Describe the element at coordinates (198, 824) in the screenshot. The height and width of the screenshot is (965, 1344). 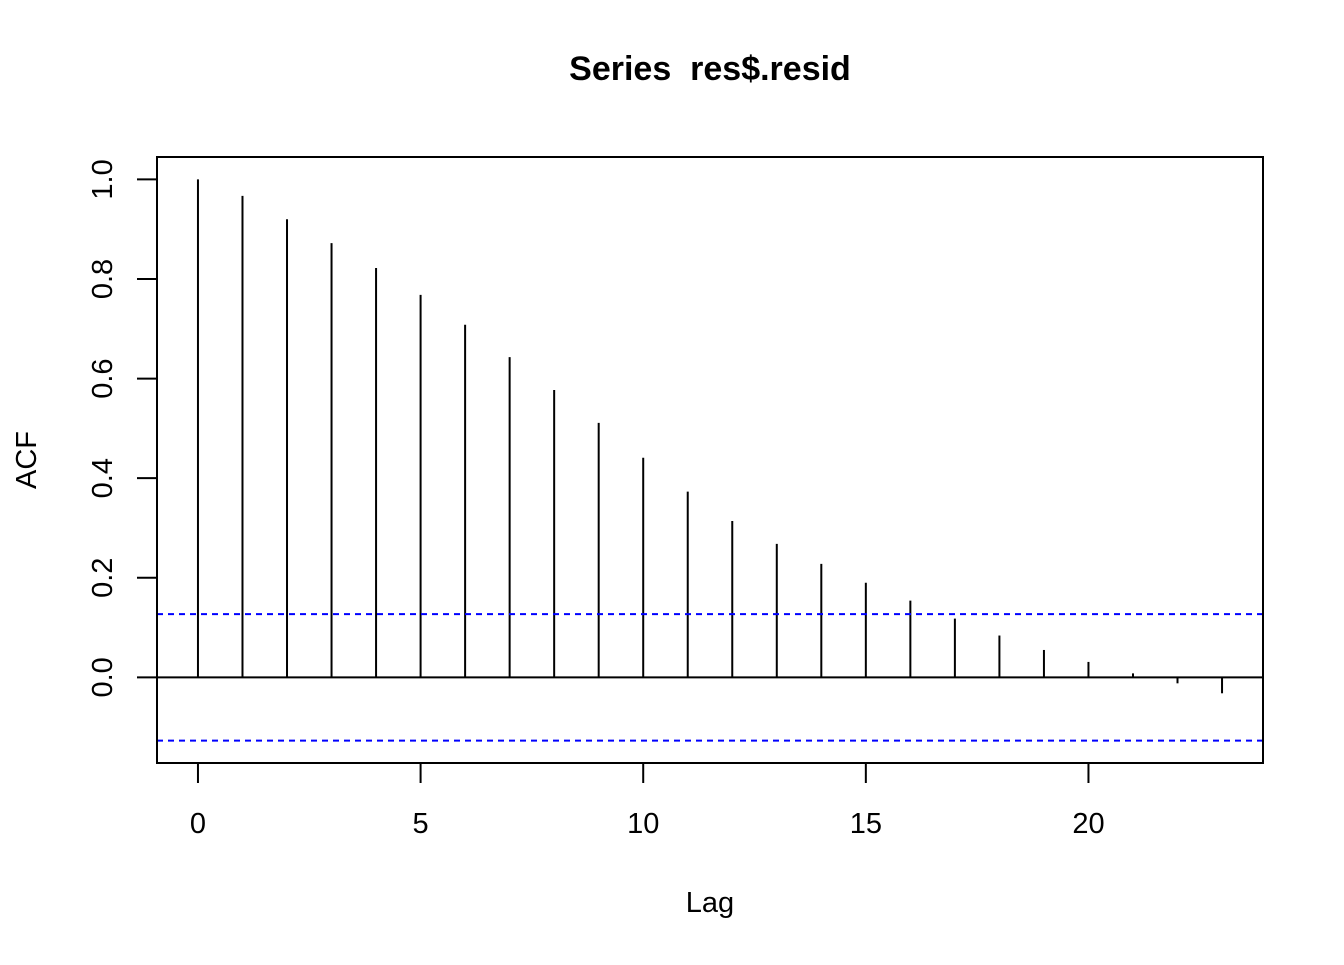
I see `x-tick-label-0: 0` at that location.